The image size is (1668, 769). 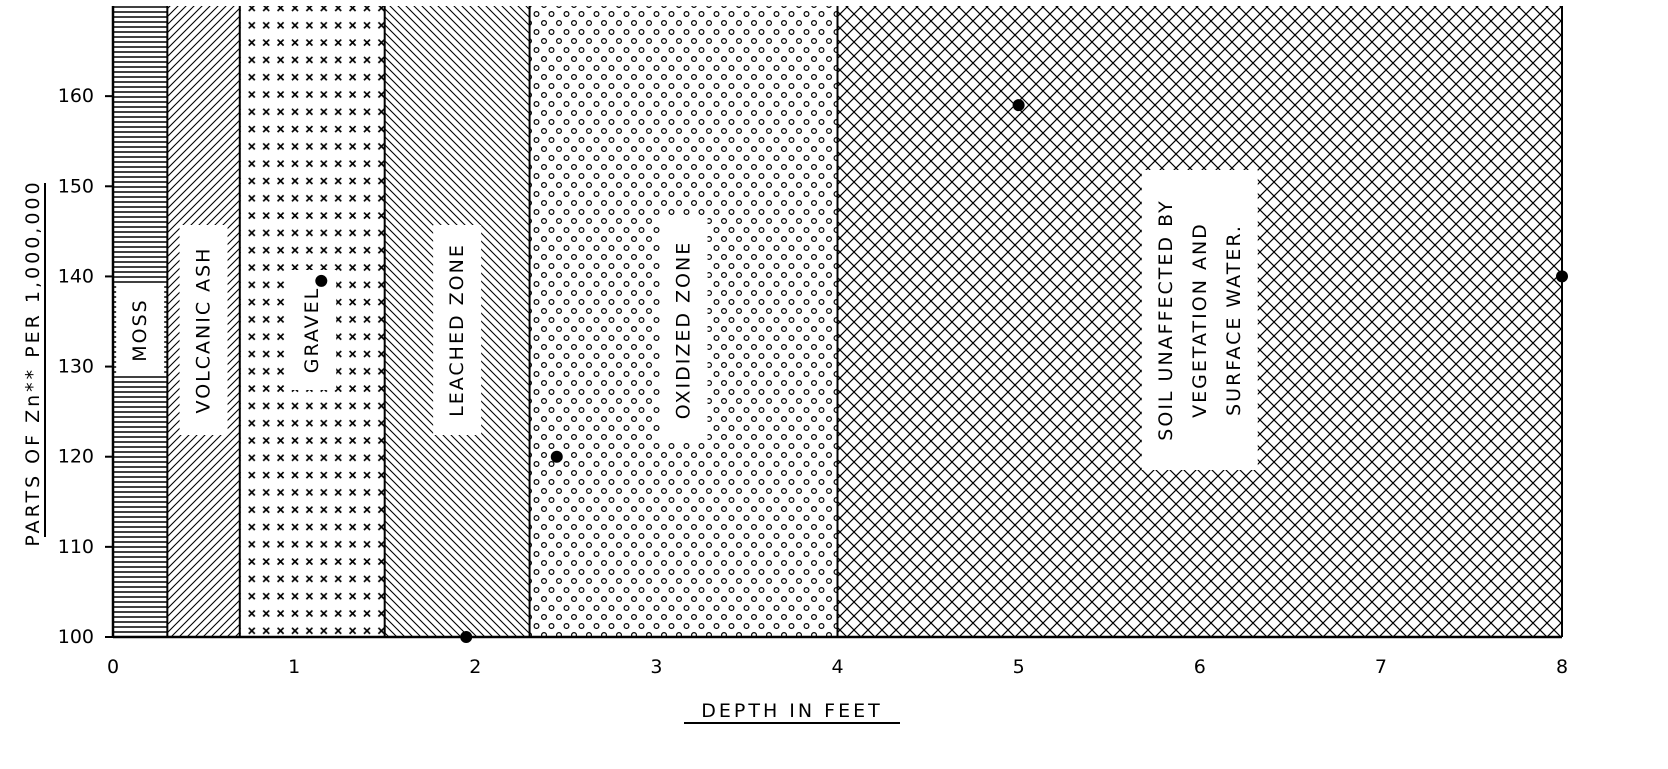 What do you see at coordinates (76, 186) in the screenshot?
I see `y-tick-label-150: 150` at bounding box center [76, 186].